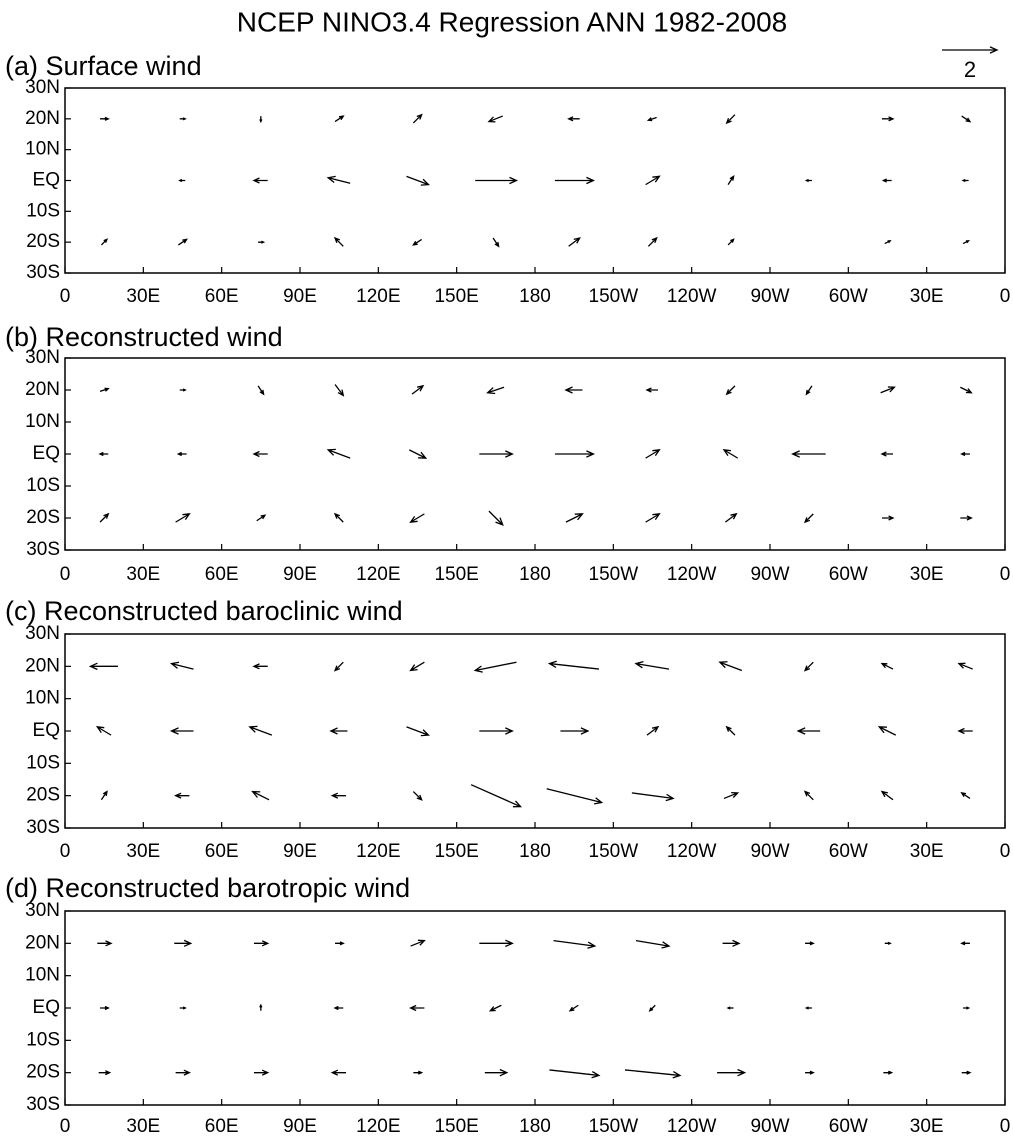  What do you see at coordinates (692, 851) in the screenshot?
I see `x-tick-label: 120W` at bounding box center [692, 851].